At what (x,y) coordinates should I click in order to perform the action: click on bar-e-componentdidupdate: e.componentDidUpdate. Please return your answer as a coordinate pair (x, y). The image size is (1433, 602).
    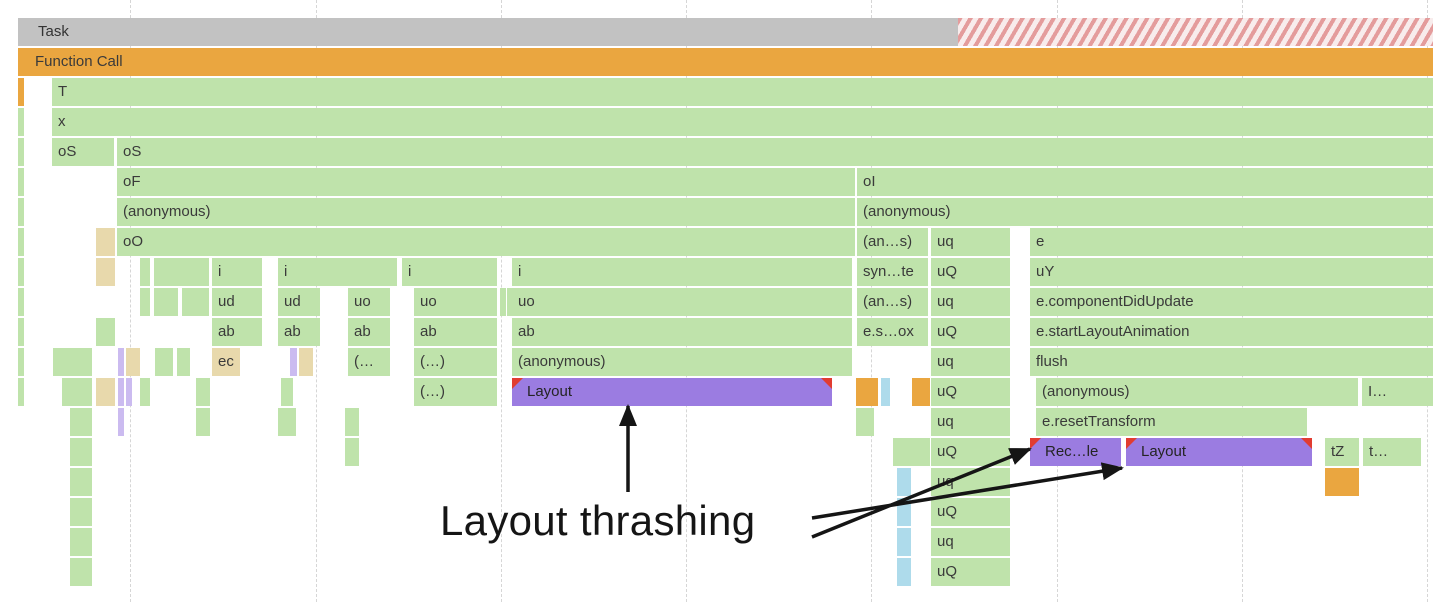
    Looking at the image, I should click on (1231, 302).